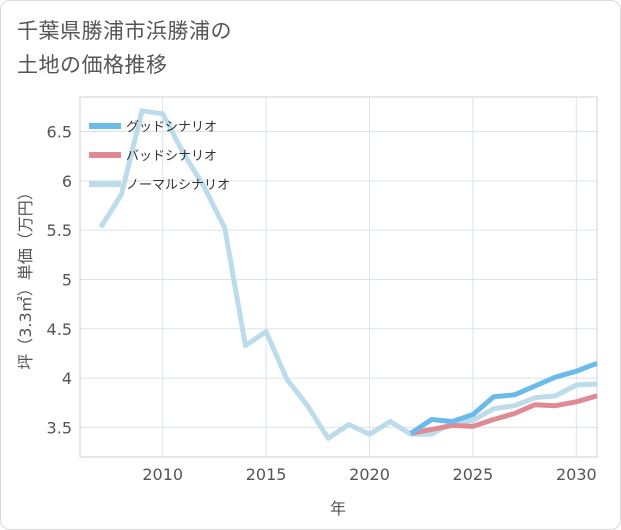  I want to click on x-tick-label: 2015, so click(266, 474).